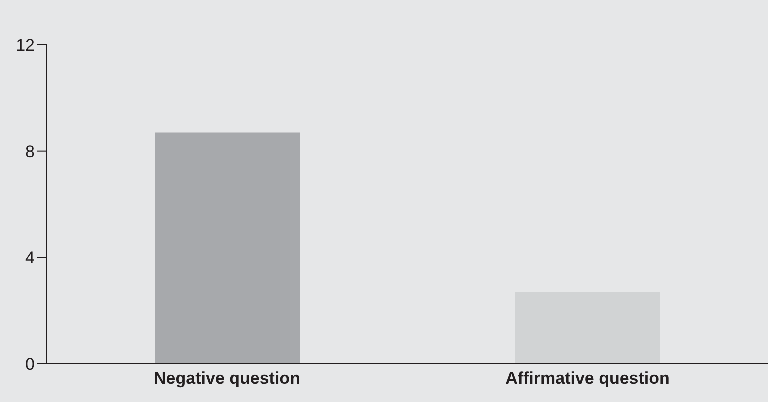 The width and height of the screenshot is (768, 402). I want to click on y-tick-label: 0, so click(30, 364).